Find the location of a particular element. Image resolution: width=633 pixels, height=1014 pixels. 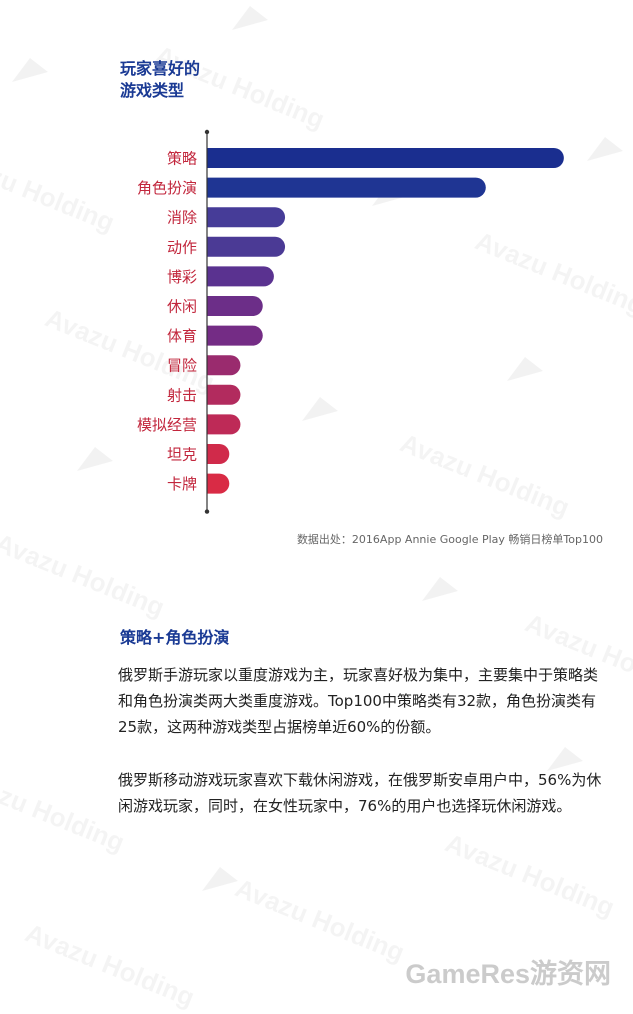

chart-title-line2: 游戏类型 is located at coordinates (152, 90).